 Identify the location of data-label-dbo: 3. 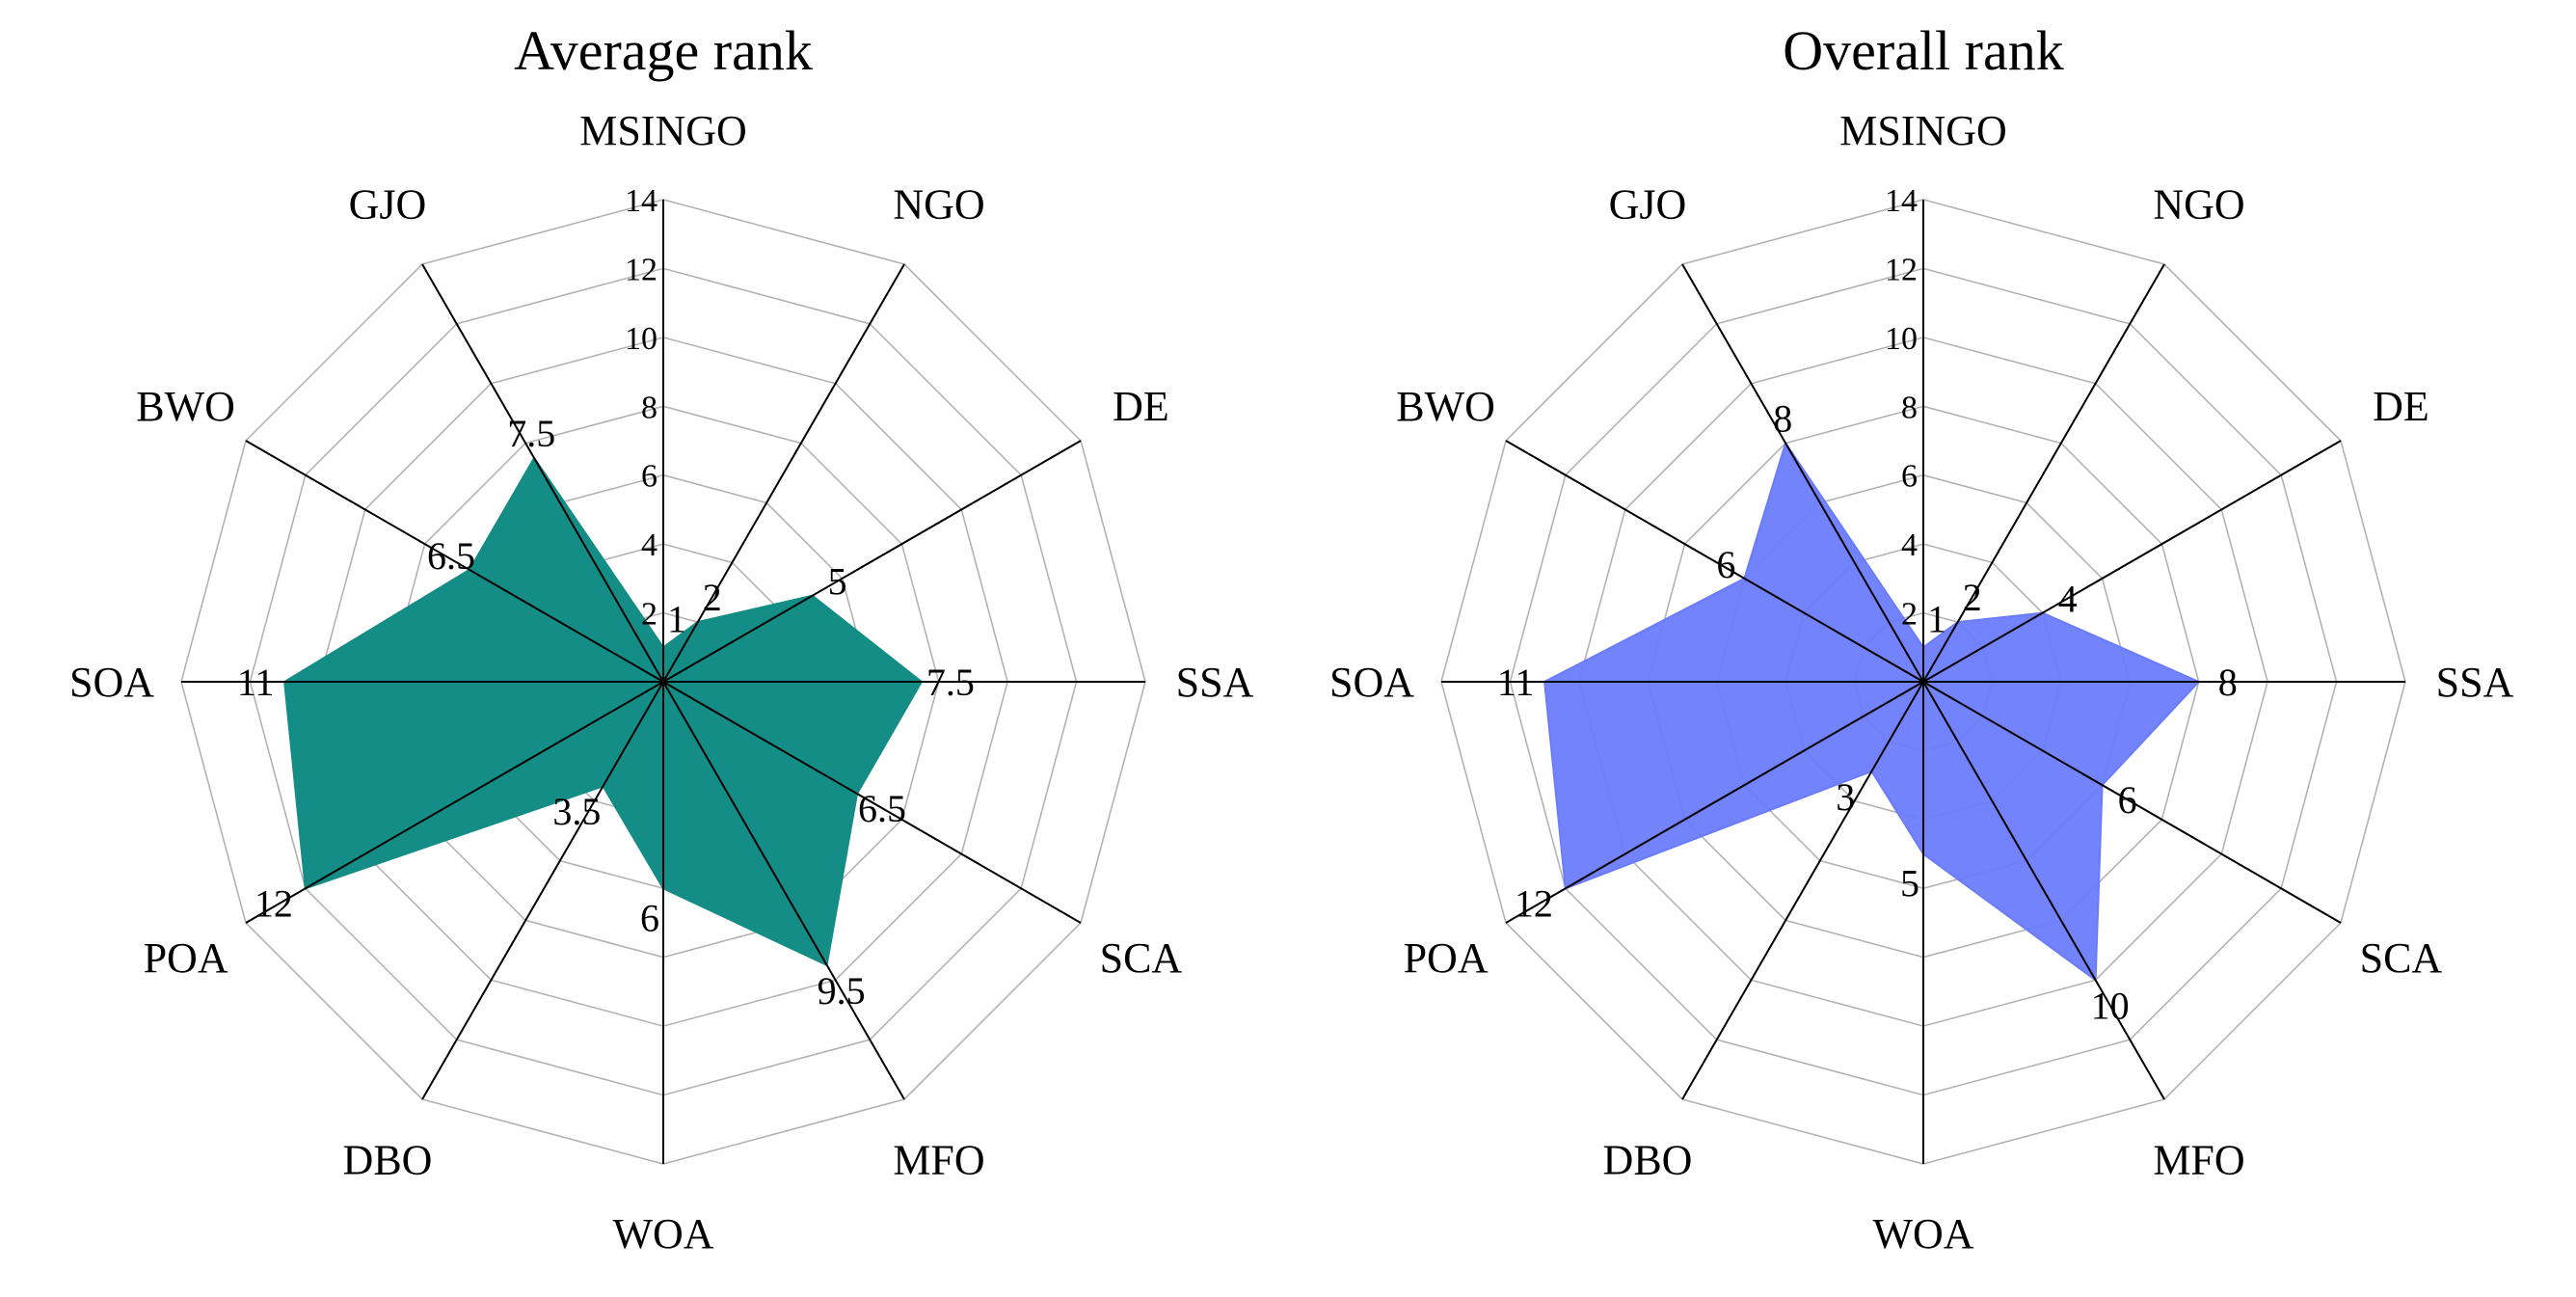
(1846, 797).